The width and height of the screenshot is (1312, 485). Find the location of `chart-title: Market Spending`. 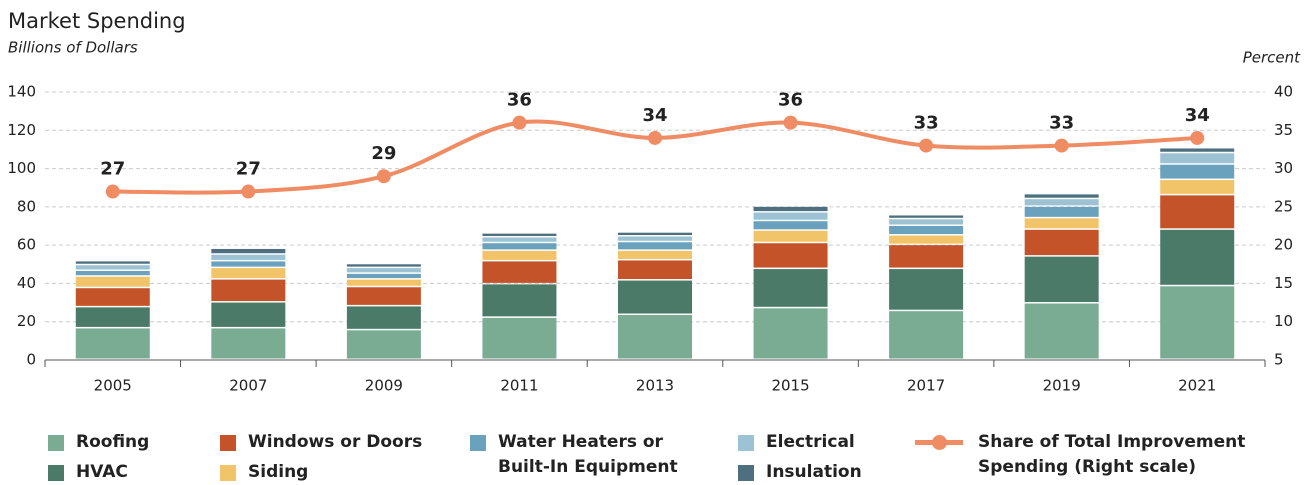

chart-title: Market Spending is located at coordinates (97, 21).